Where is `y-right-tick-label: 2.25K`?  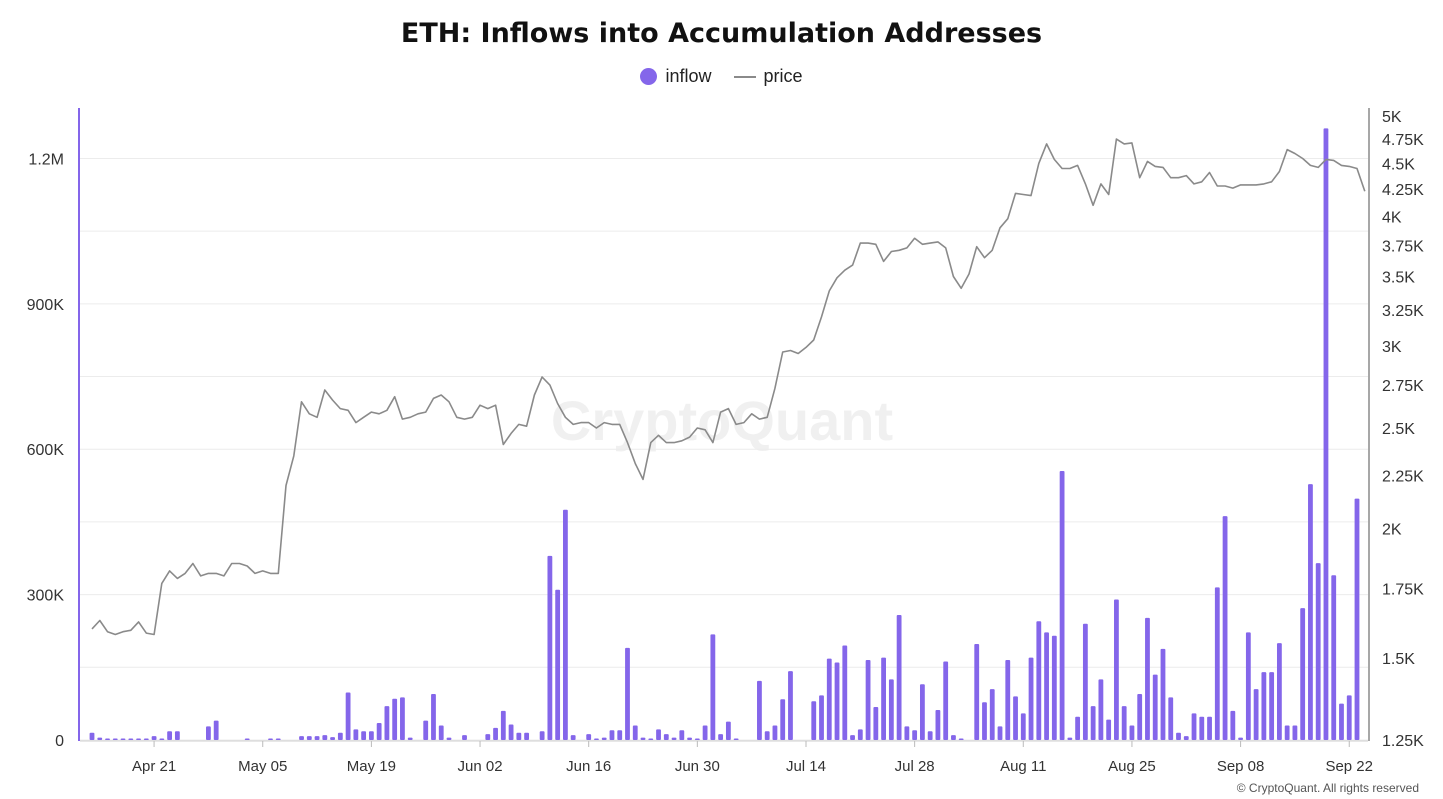
y-right-tick-label: 2.25K is located at coordinates (1403, 476).